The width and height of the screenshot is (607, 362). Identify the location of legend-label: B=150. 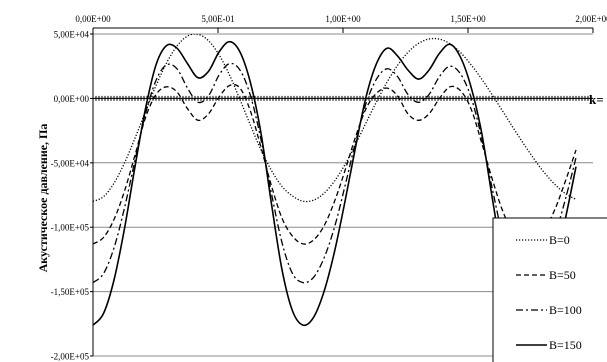
(565, 345).